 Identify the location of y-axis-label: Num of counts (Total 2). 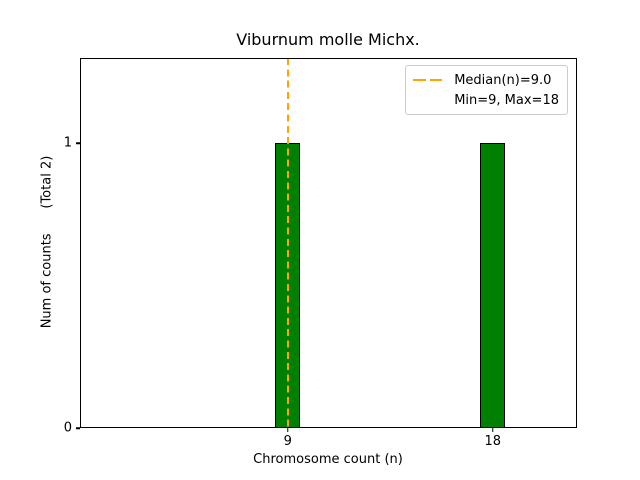
(47, 242).